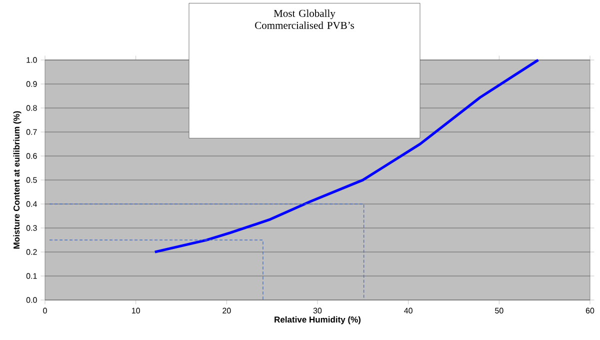  I want to click on y-axis-title: Moisture Content at euilibrium (%), so click(17, 180).